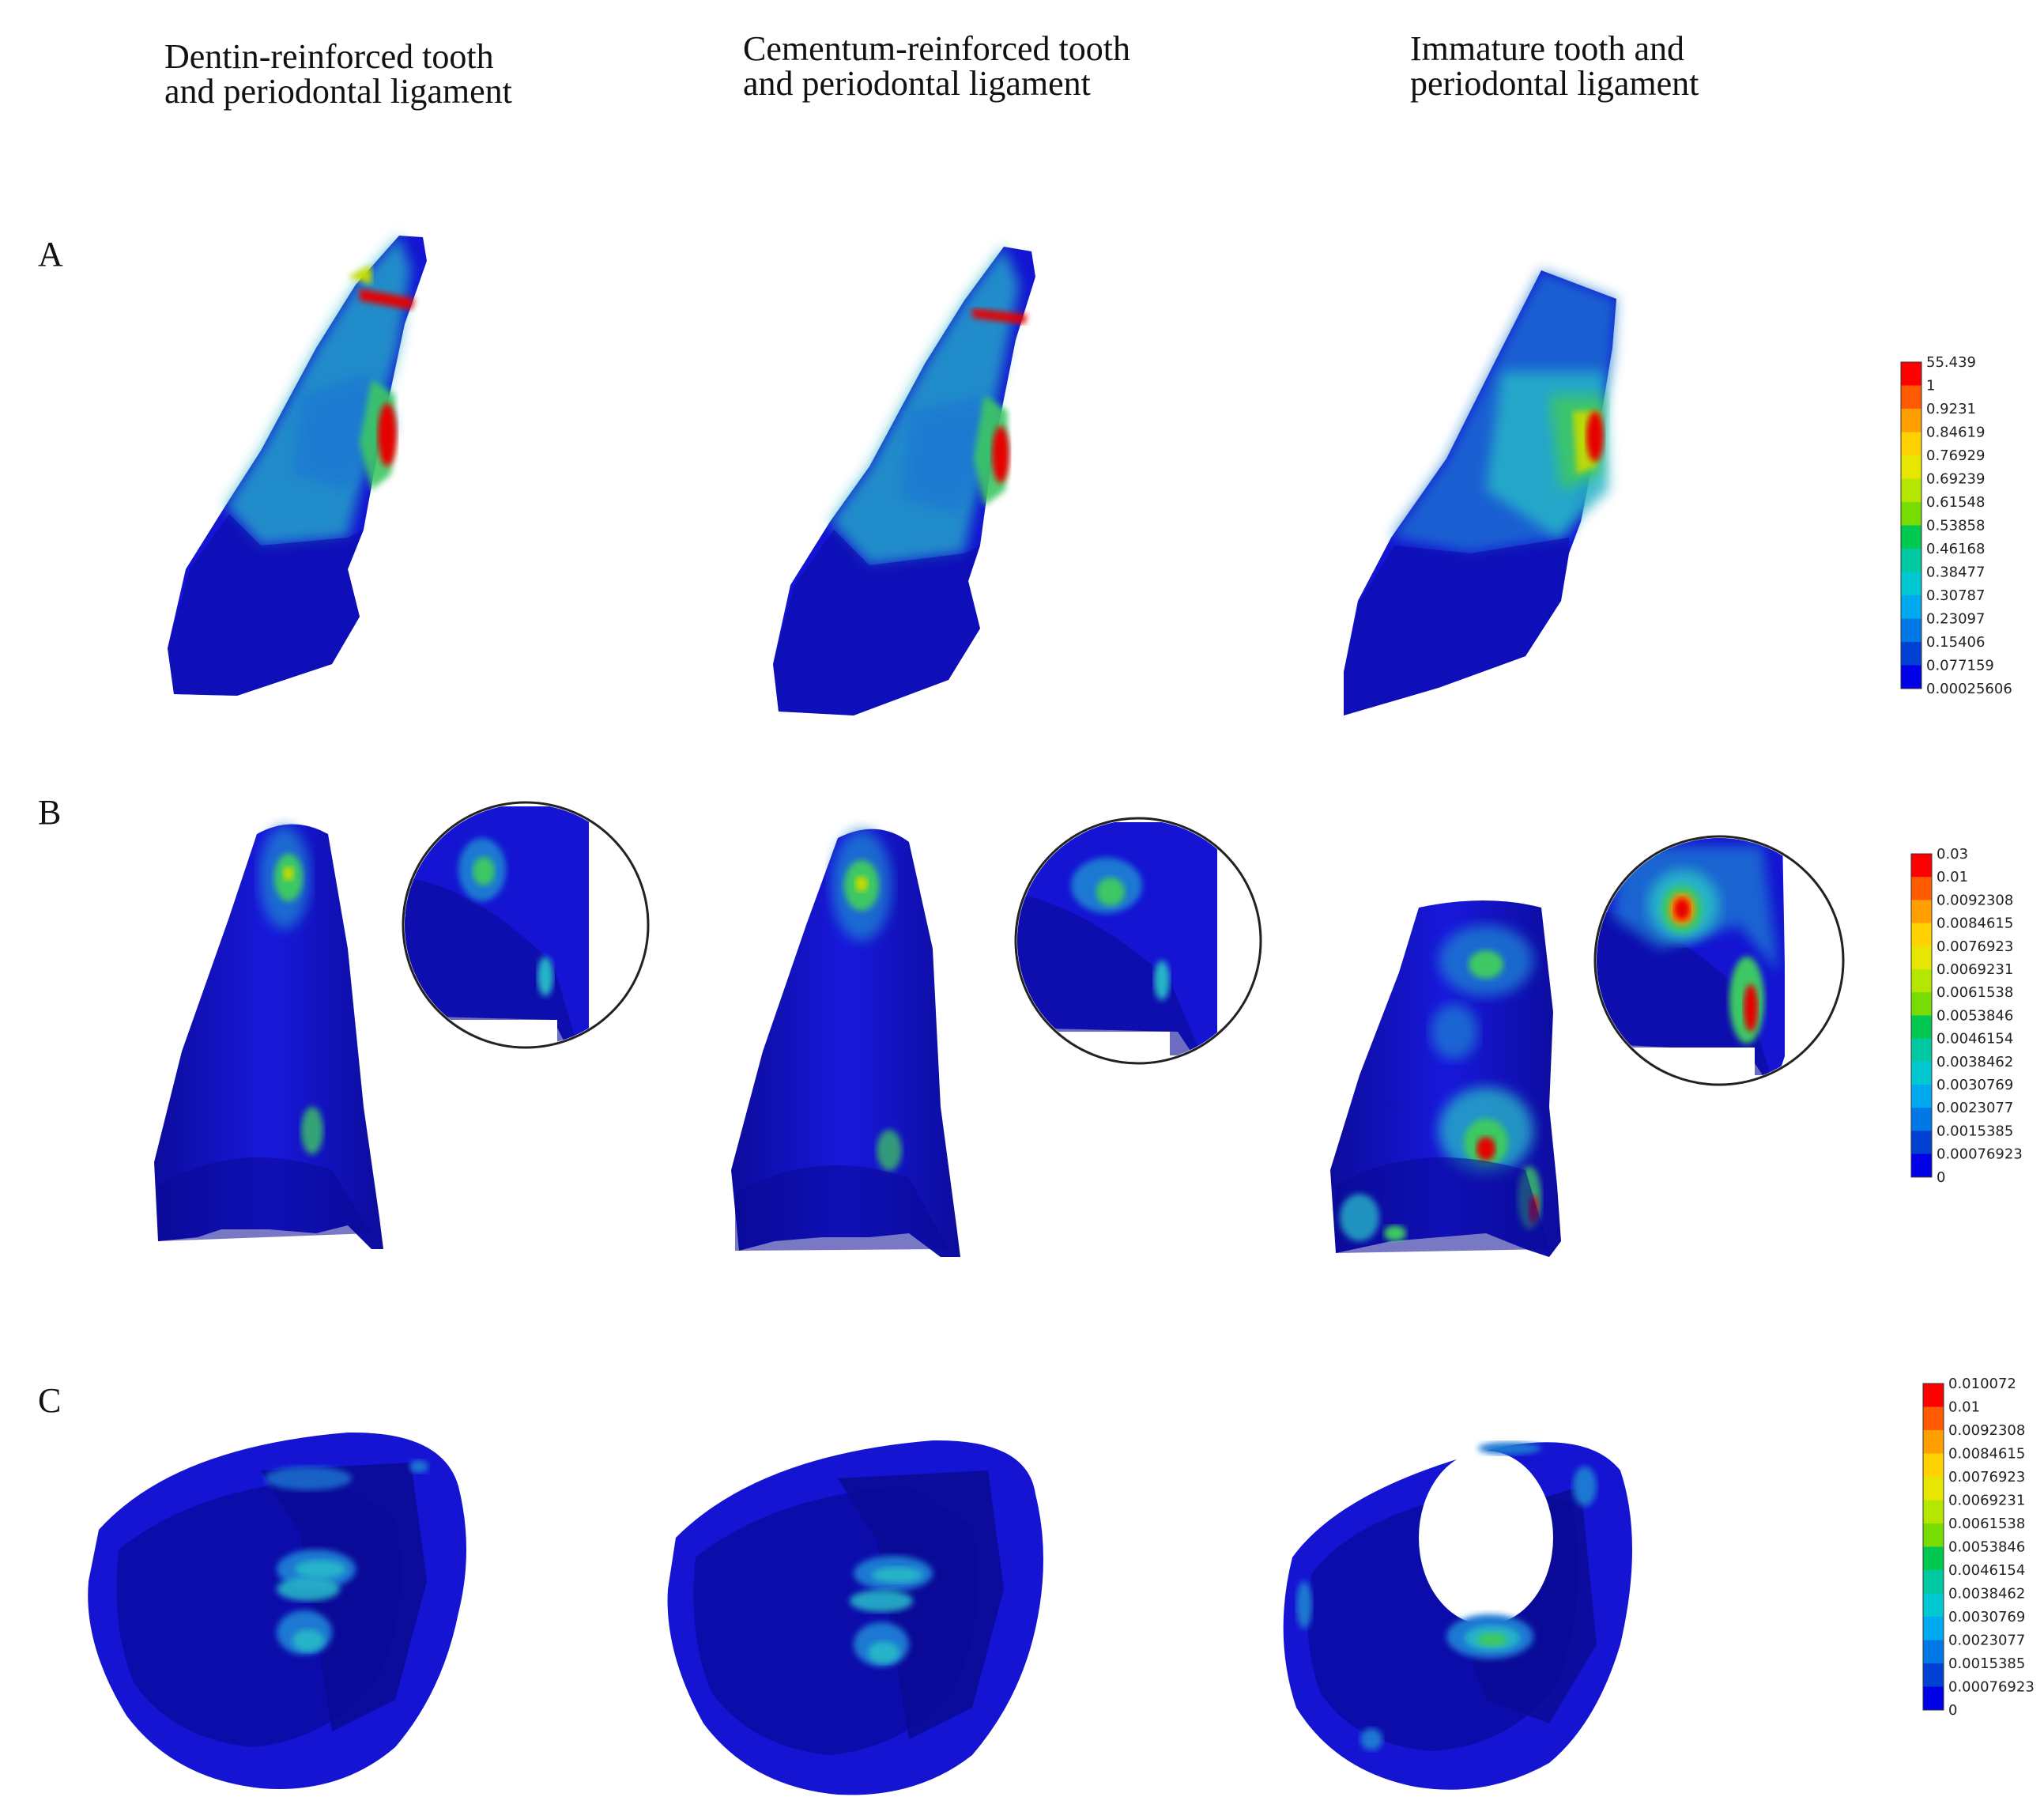 This screenshot has width=2044, height=1812. What do you see at coordinates (1955, 595) in the screenshot?
I see `legend-tick-label: 0.30787` at bounding box center [1955, 595].